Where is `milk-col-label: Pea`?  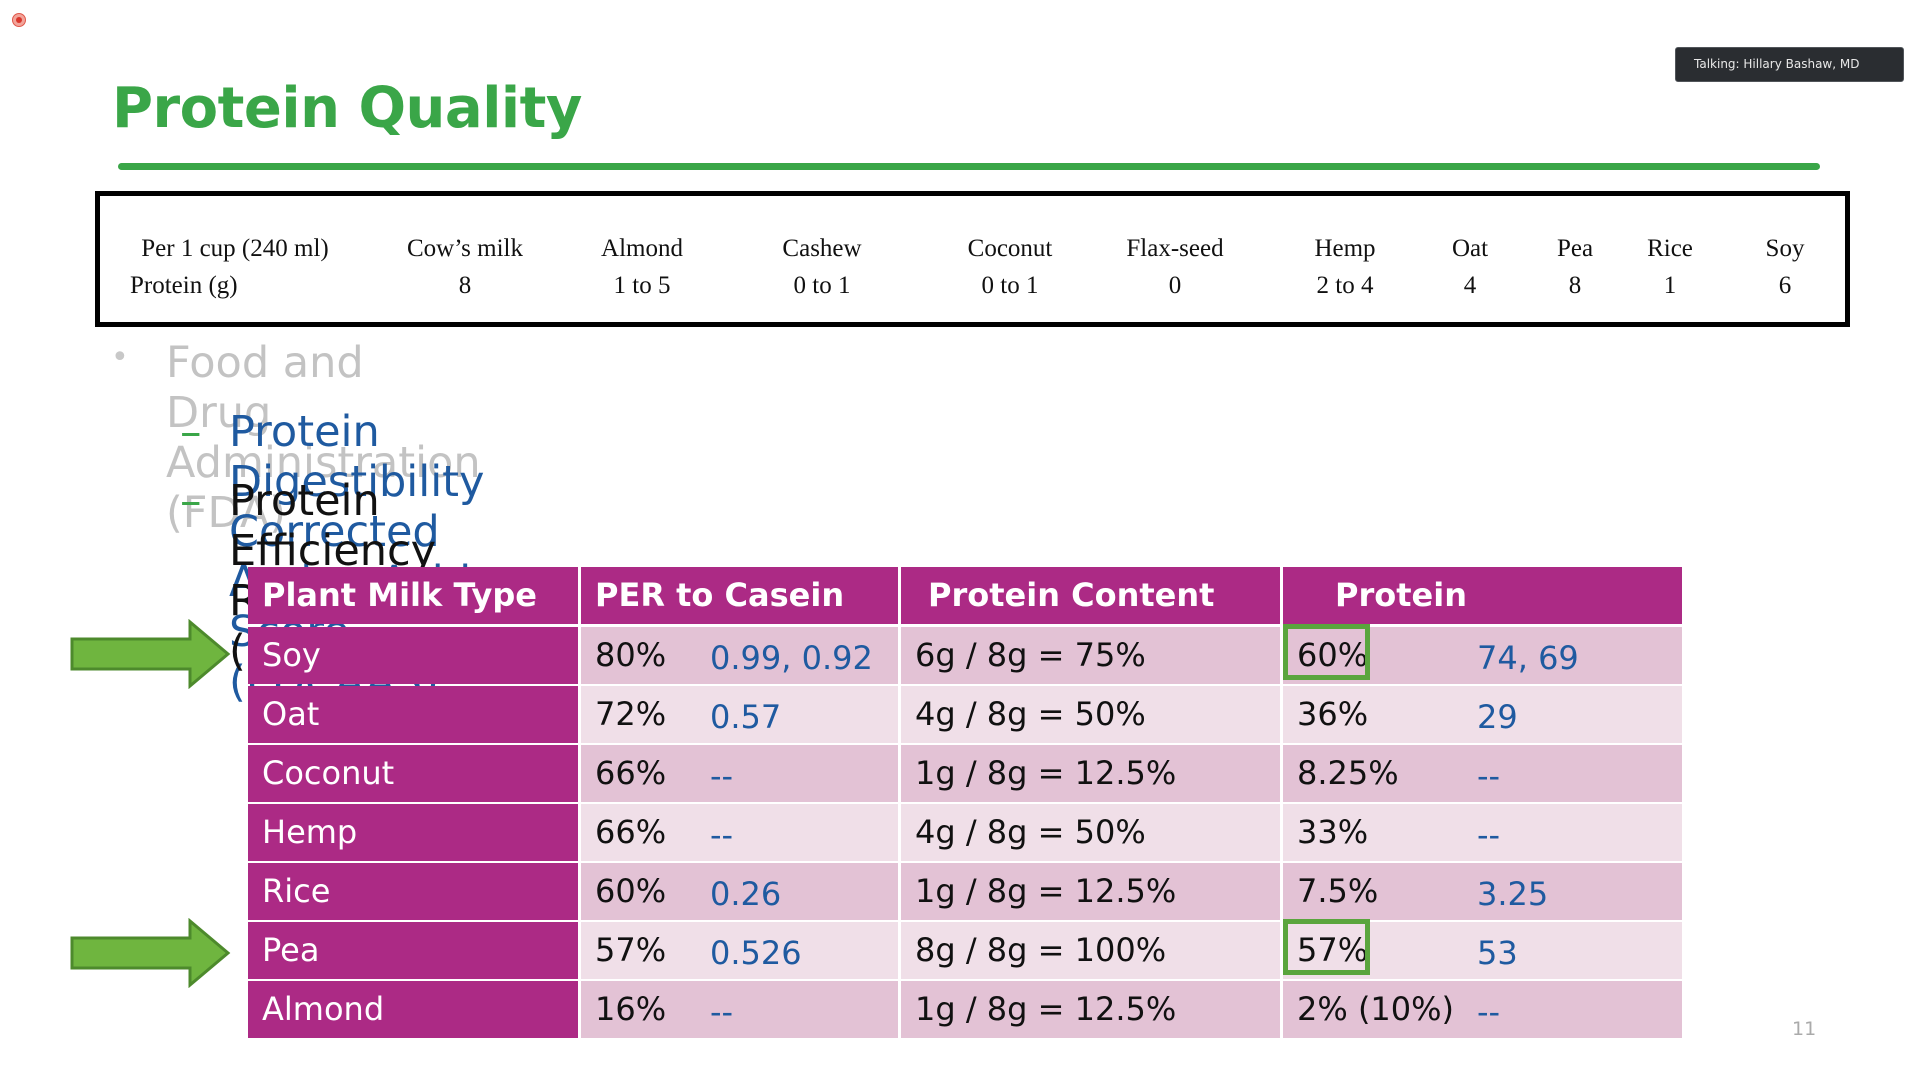
milk-col-label: Pea is located at coordinates (1575, 248).